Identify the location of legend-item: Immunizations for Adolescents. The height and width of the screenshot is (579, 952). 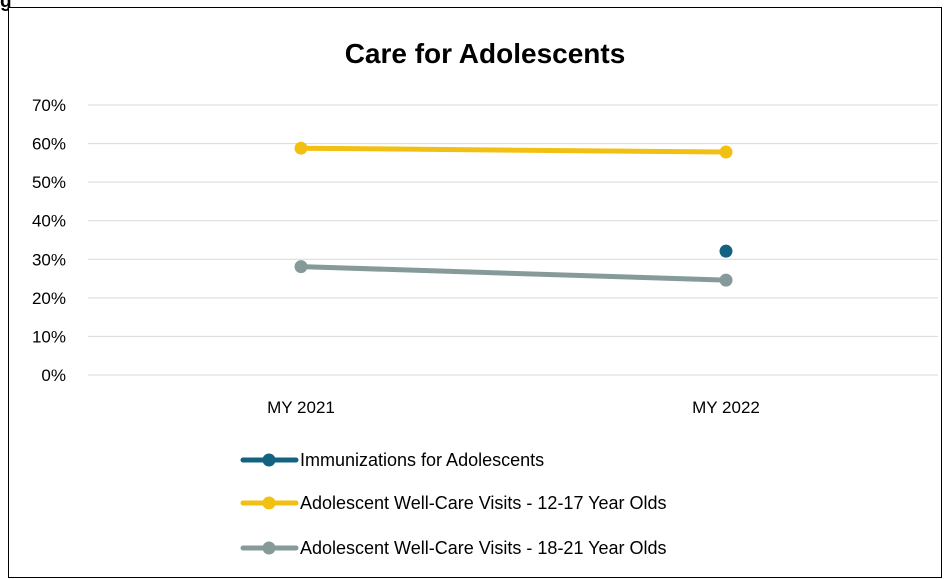
(392, 460).